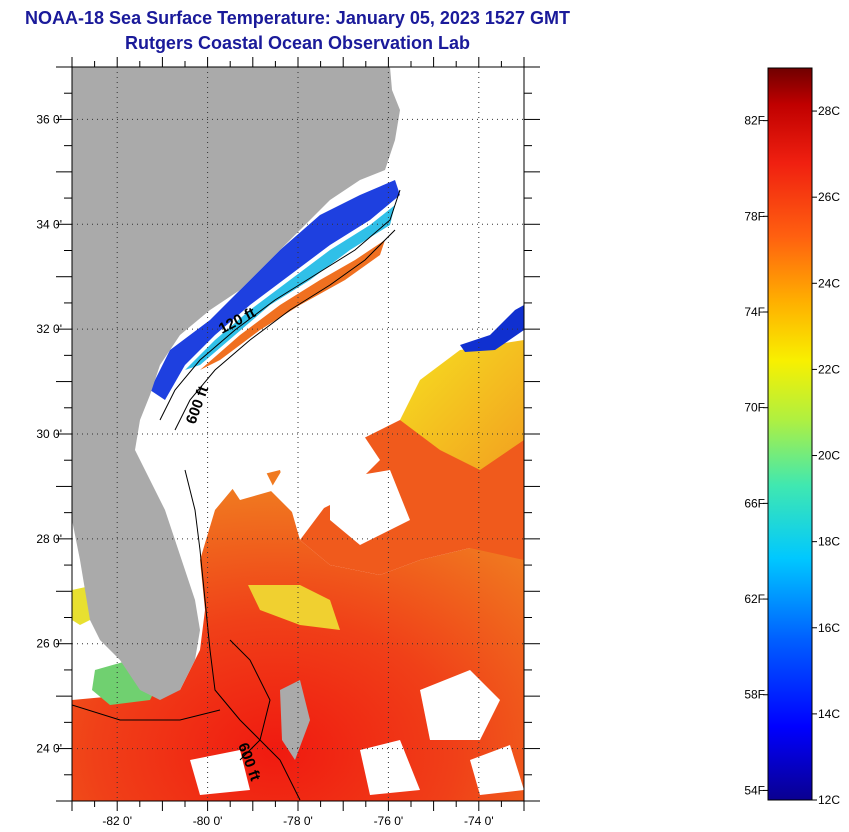 This screenshot has width=849, height=832. Describe the element at coordinates (754, 121) in the screenshot. I see `fahrenheit-label: 82F` at that location.